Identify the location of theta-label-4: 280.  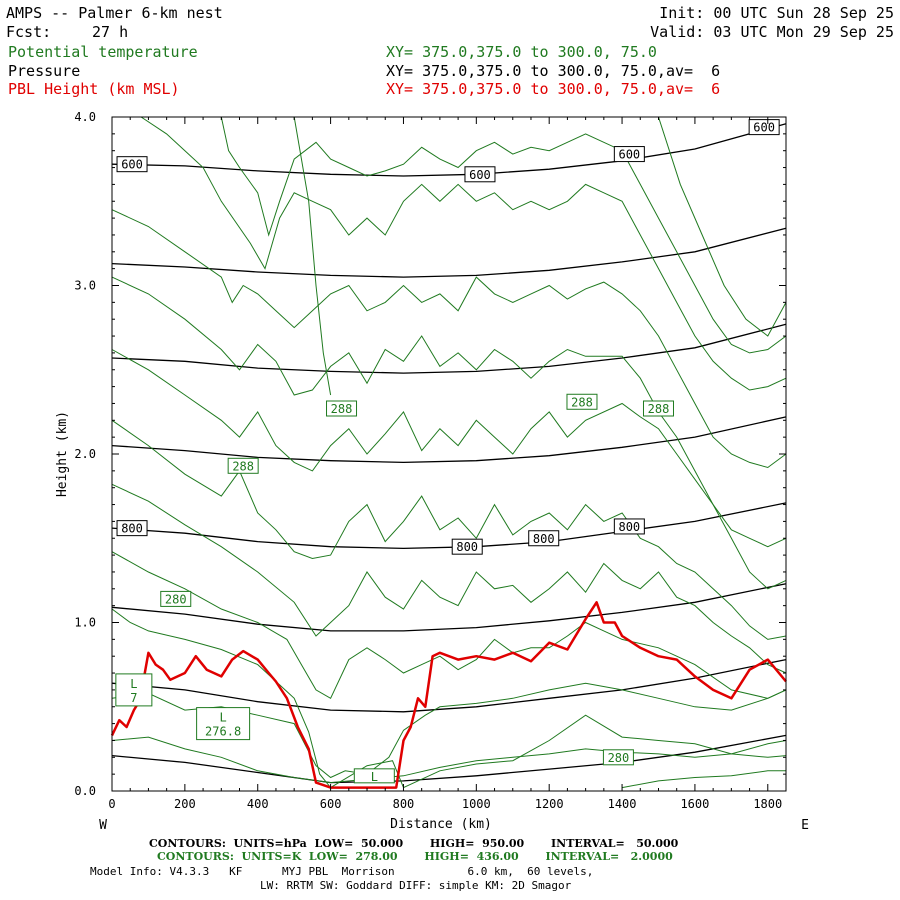
(176, 599).